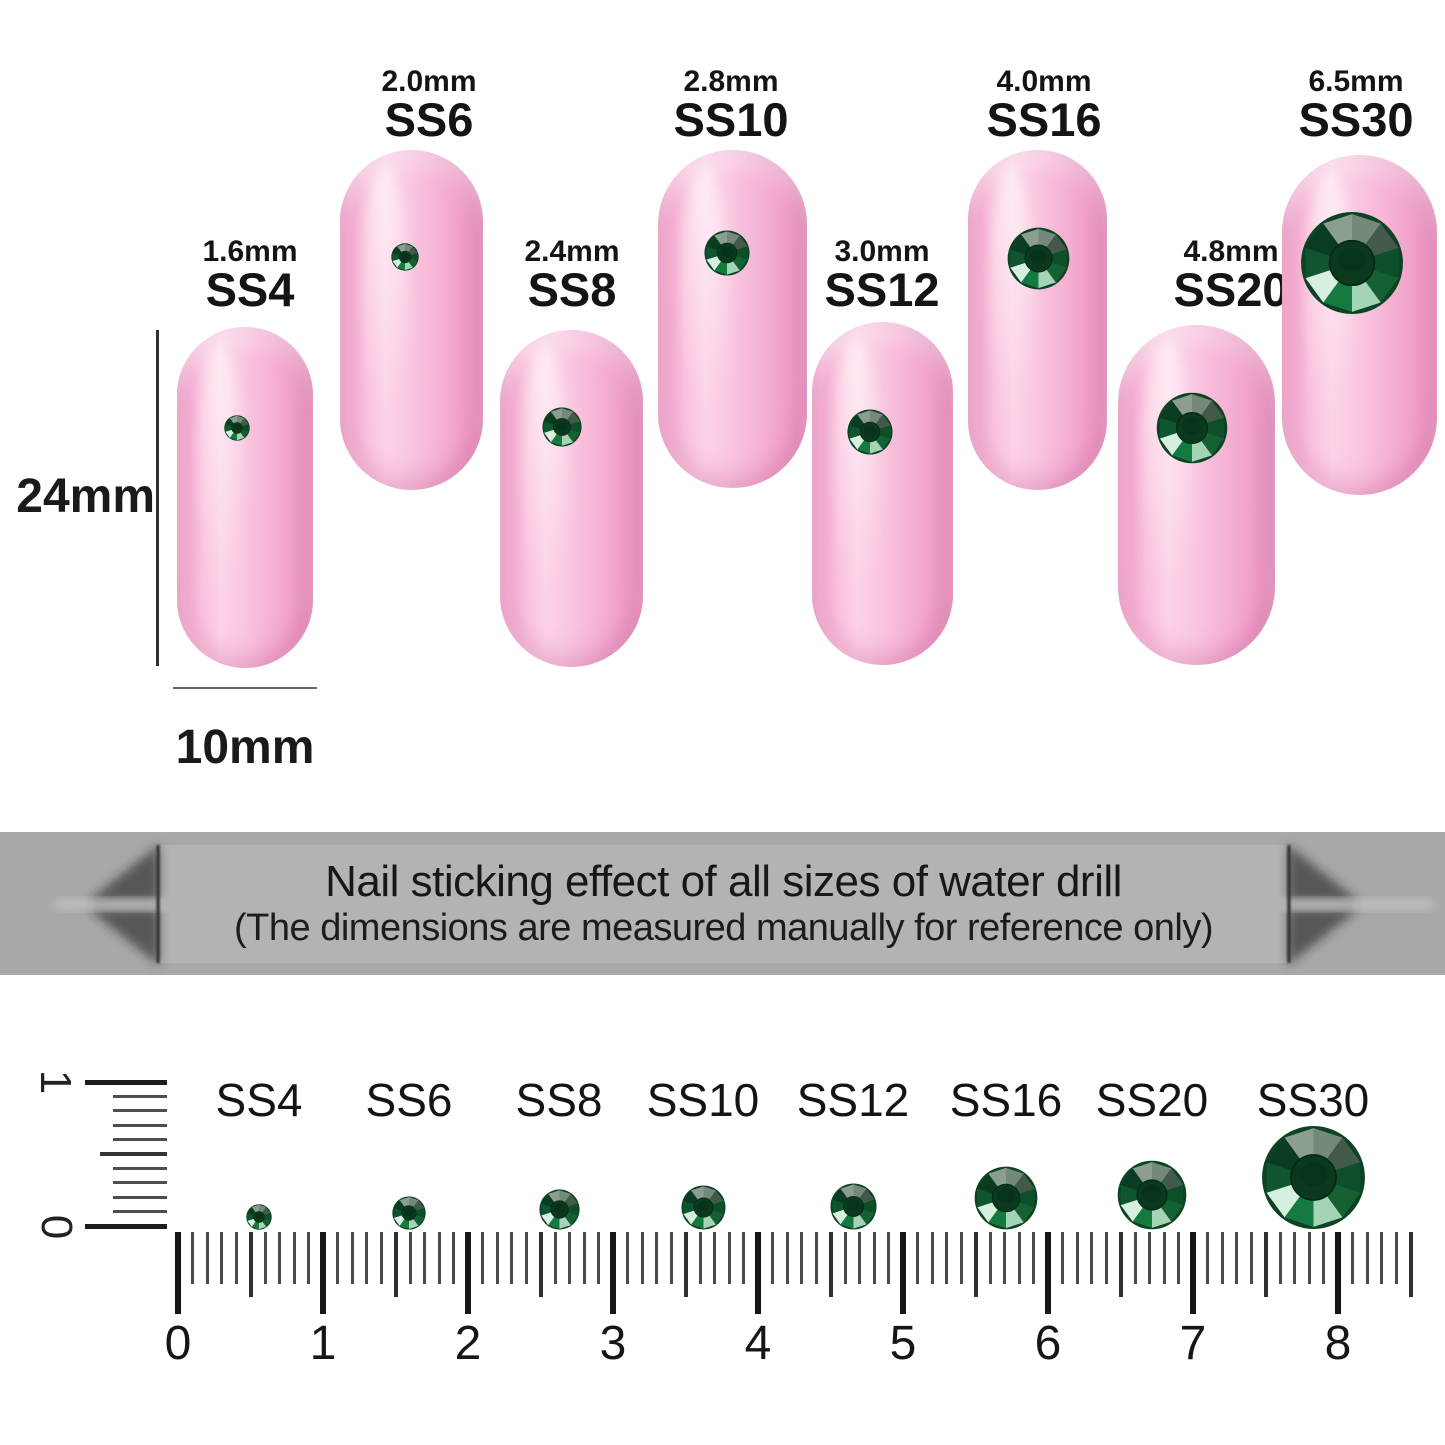 The height and width of the screenshot is (1445, 1445). What do you see at coordinates (157, 498) in the screenshot?
I see `height-dimension-line` at bounding box center [157, 498].